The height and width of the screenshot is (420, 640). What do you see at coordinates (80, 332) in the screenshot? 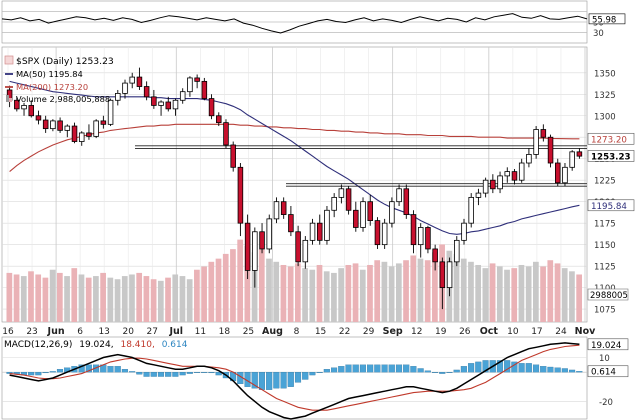
I see `x-tick-label: 6` at bounding box center [80, 332].